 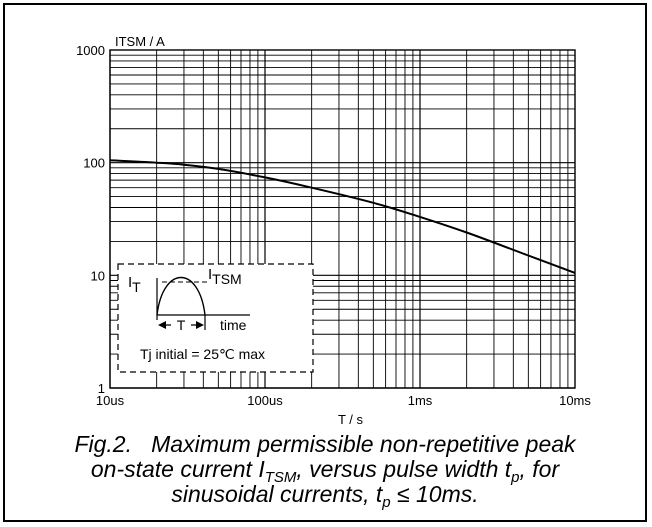 I want to click on inset-note: Tj initial = 25℃ max, so click(x=202, y=354).